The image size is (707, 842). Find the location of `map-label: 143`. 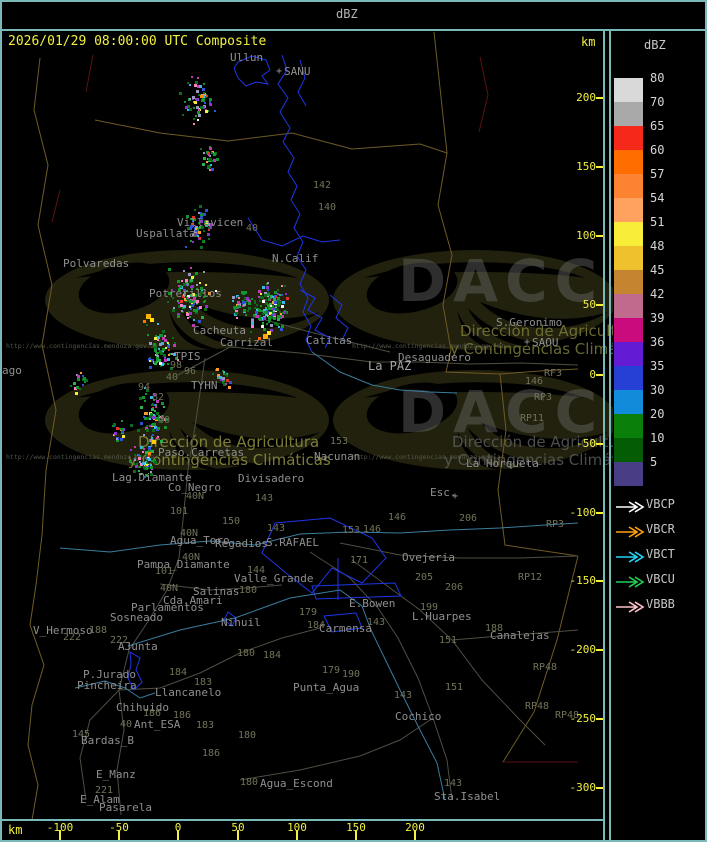

map-label: 143 is located at coordinates (376, 622).